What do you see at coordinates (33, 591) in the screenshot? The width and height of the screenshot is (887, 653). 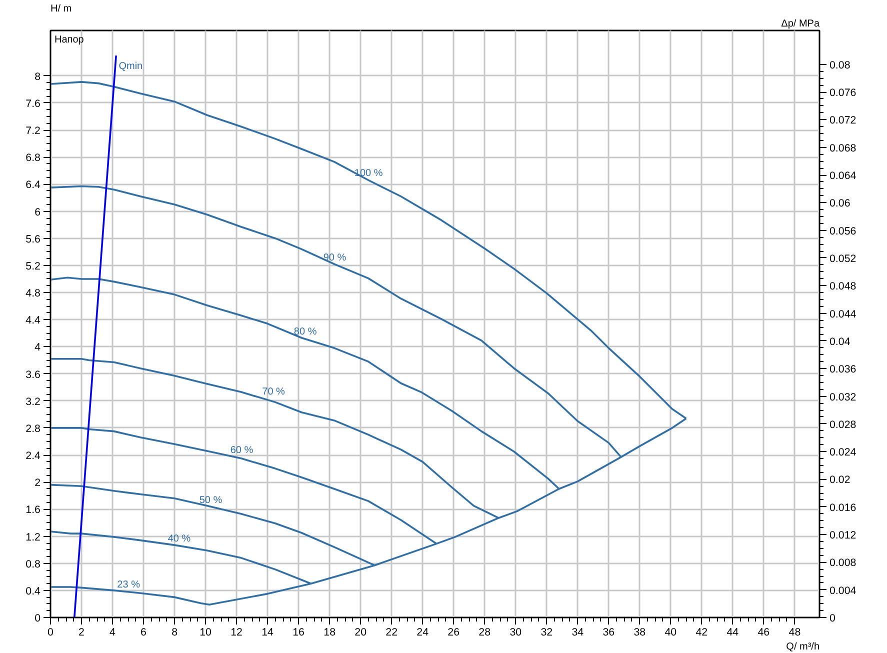 I see `y-tick-label: 0.4` at bounding box center [33, 591].